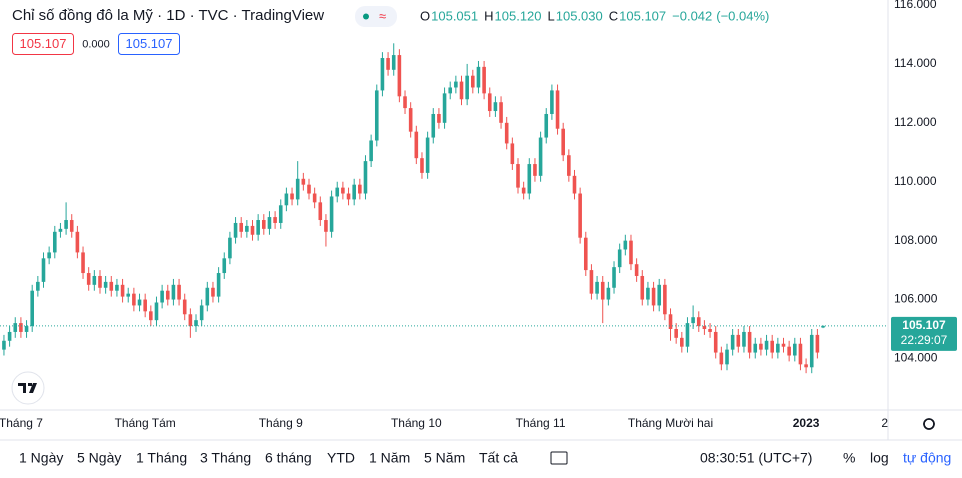 This screenshot has height=478, width=962. I want to click on range-button: 5 Năm, so click(444, 458).